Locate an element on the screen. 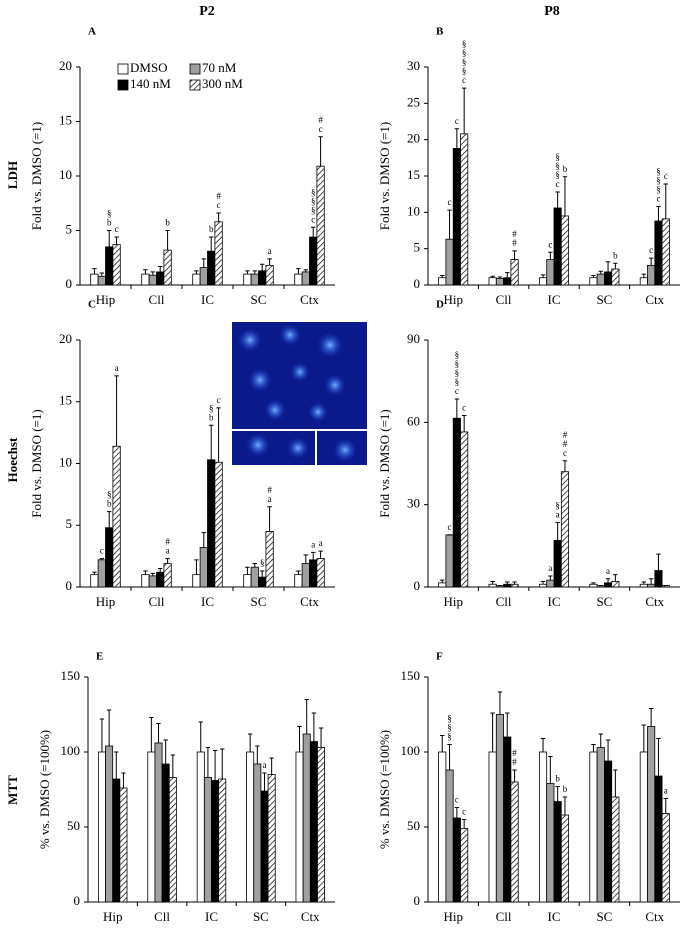 Image resolution: width=685 pixels, height=935 pixels. y-tick-label: 15 is located at coordinates (65, 119).